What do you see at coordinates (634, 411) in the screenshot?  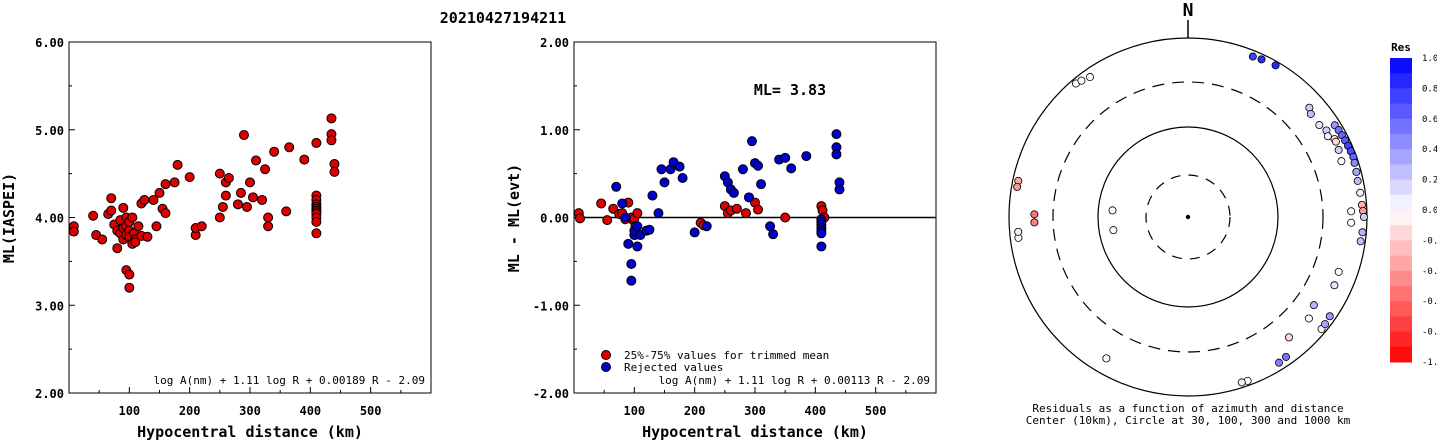 I see `x-tick-label: 100` at bounding box center [634, 411].